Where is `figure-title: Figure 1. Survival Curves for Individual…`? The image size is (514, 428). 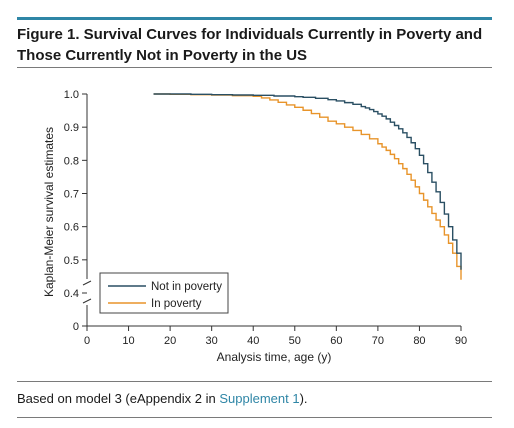
figure-title: Figure 1. Survival Curves for Individual… is located at coordinates (250, 45).